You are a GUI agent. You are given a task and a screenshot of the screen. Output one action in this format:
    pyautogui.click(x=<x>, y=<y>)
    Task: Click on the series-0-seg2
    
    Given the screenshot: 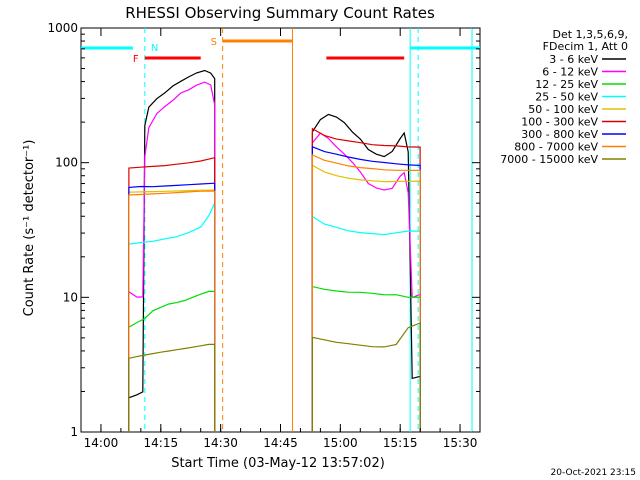 What is the action you would take?
    pyautogui.click(x=366, y=272)
    